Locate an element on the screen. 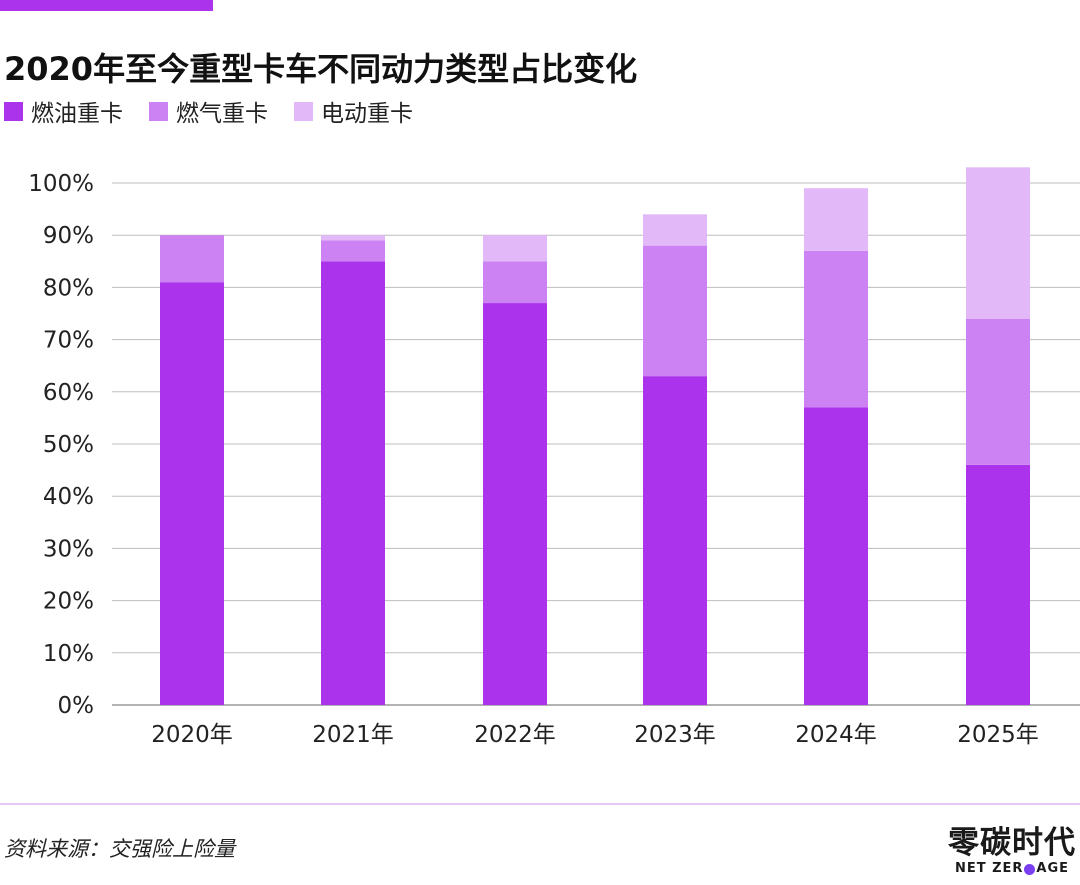 The height and width of the screenshot is (885, 1080). y-tick-label: 0% is located at coordinates (76, 706).